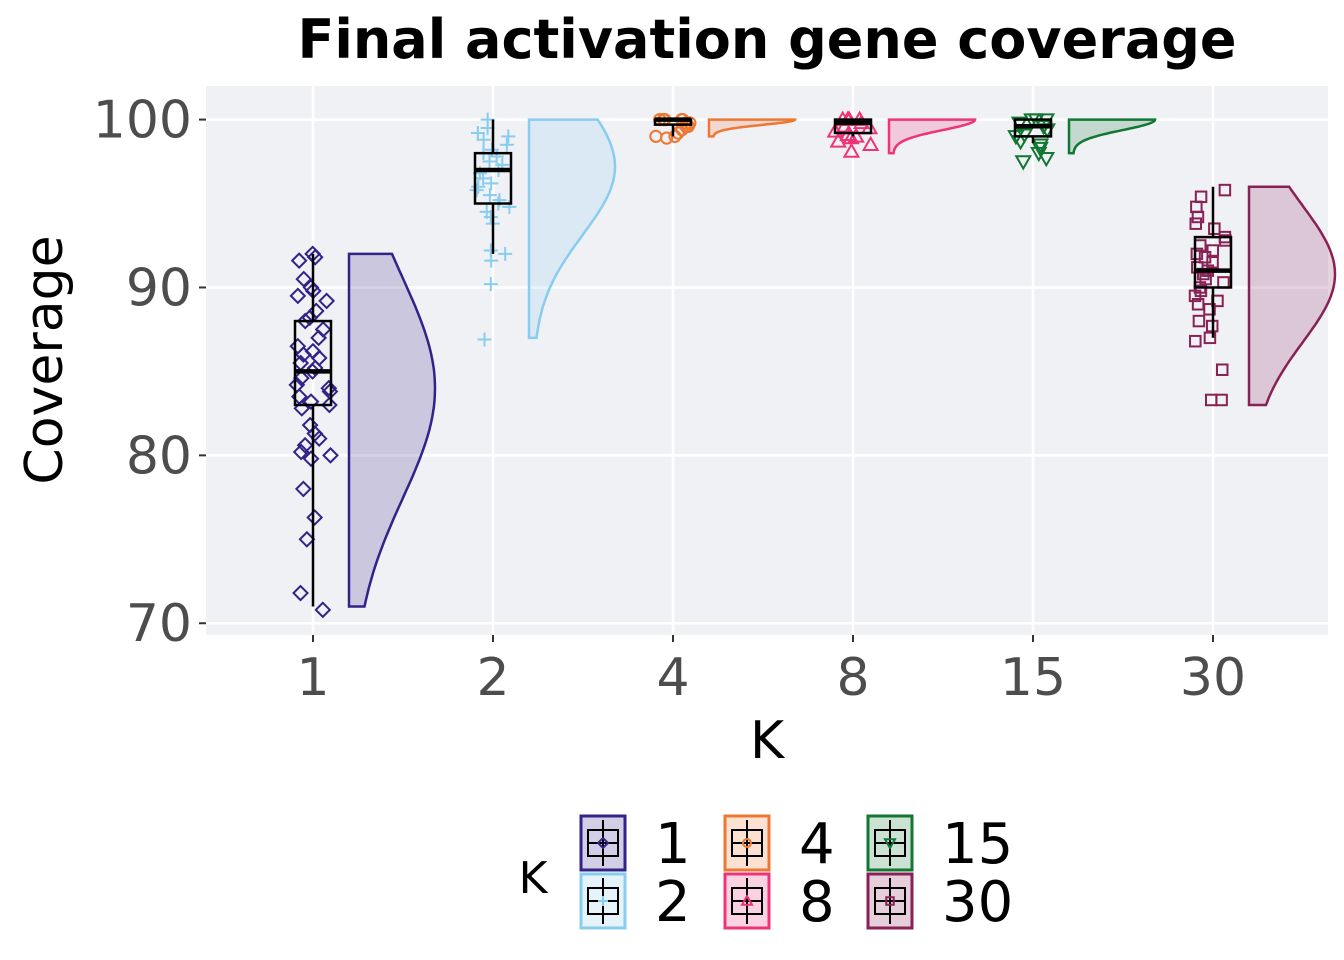 This screenshot has height=960, width=1344. I want to click on legend-label-1: 1, so click(673, 844).